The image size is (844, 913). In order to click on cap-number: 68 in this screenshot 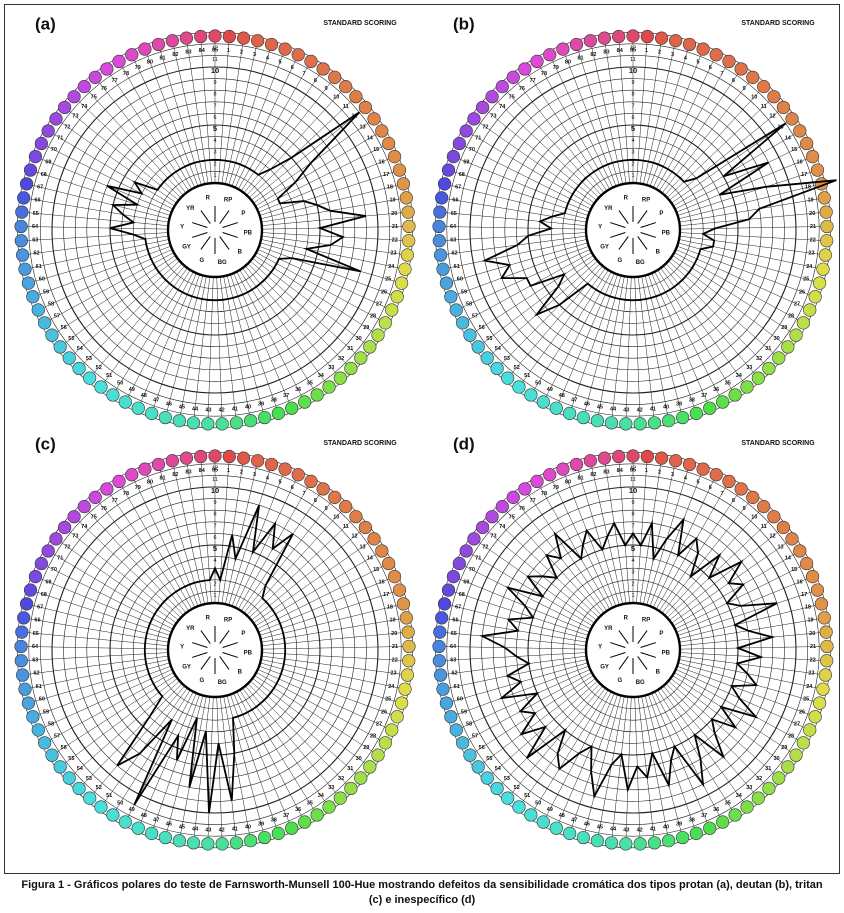, I will do `click(44, 595)`.